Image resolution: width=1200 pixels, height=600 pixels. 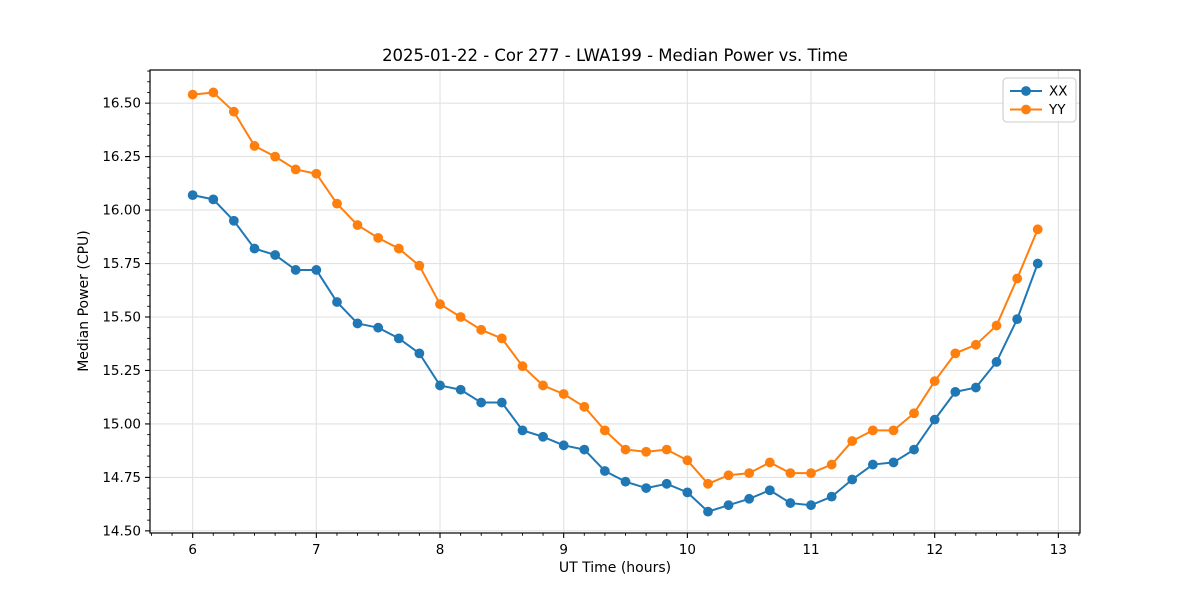 What do you see at coordinates (687, 550) in the screenshot?
I see `x-tick-label: 10` at bounding box center [687, 550].